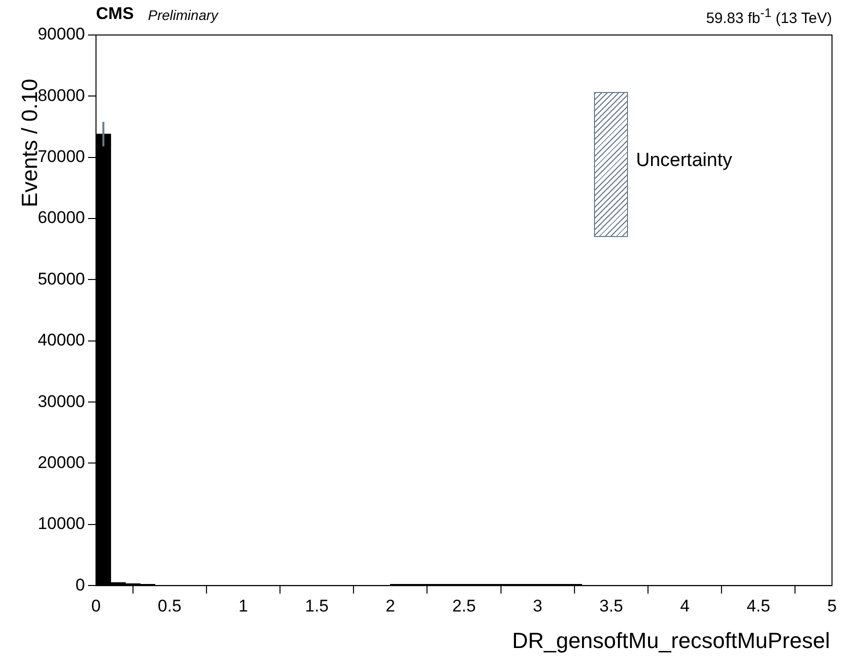 The image size is (842, 666). What do you see at coordinates (537, 606) in the screenshot?
I see `x-tick-label: 3` at bounding box center [537, 606].